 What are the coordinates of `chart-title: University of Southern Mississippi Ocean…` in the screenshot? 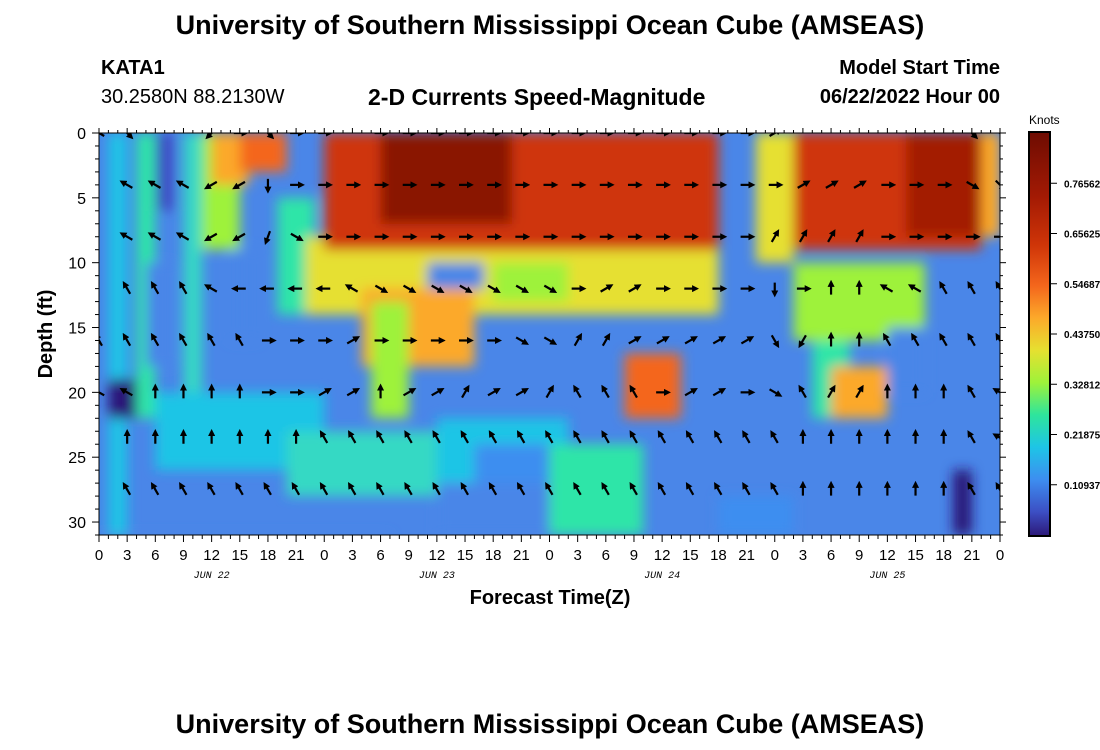 It's located at (550, 25).